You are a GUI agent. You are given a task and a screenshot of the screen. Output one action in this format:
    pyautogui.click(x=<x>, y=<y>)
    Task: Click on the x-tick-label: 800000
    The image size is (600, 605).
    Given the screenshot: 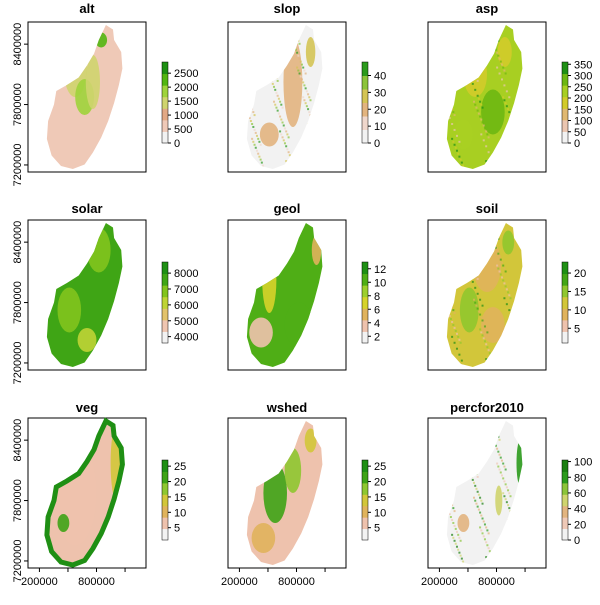 What is the action you would take?
    pyautogui.click(x=496, y=582)
    